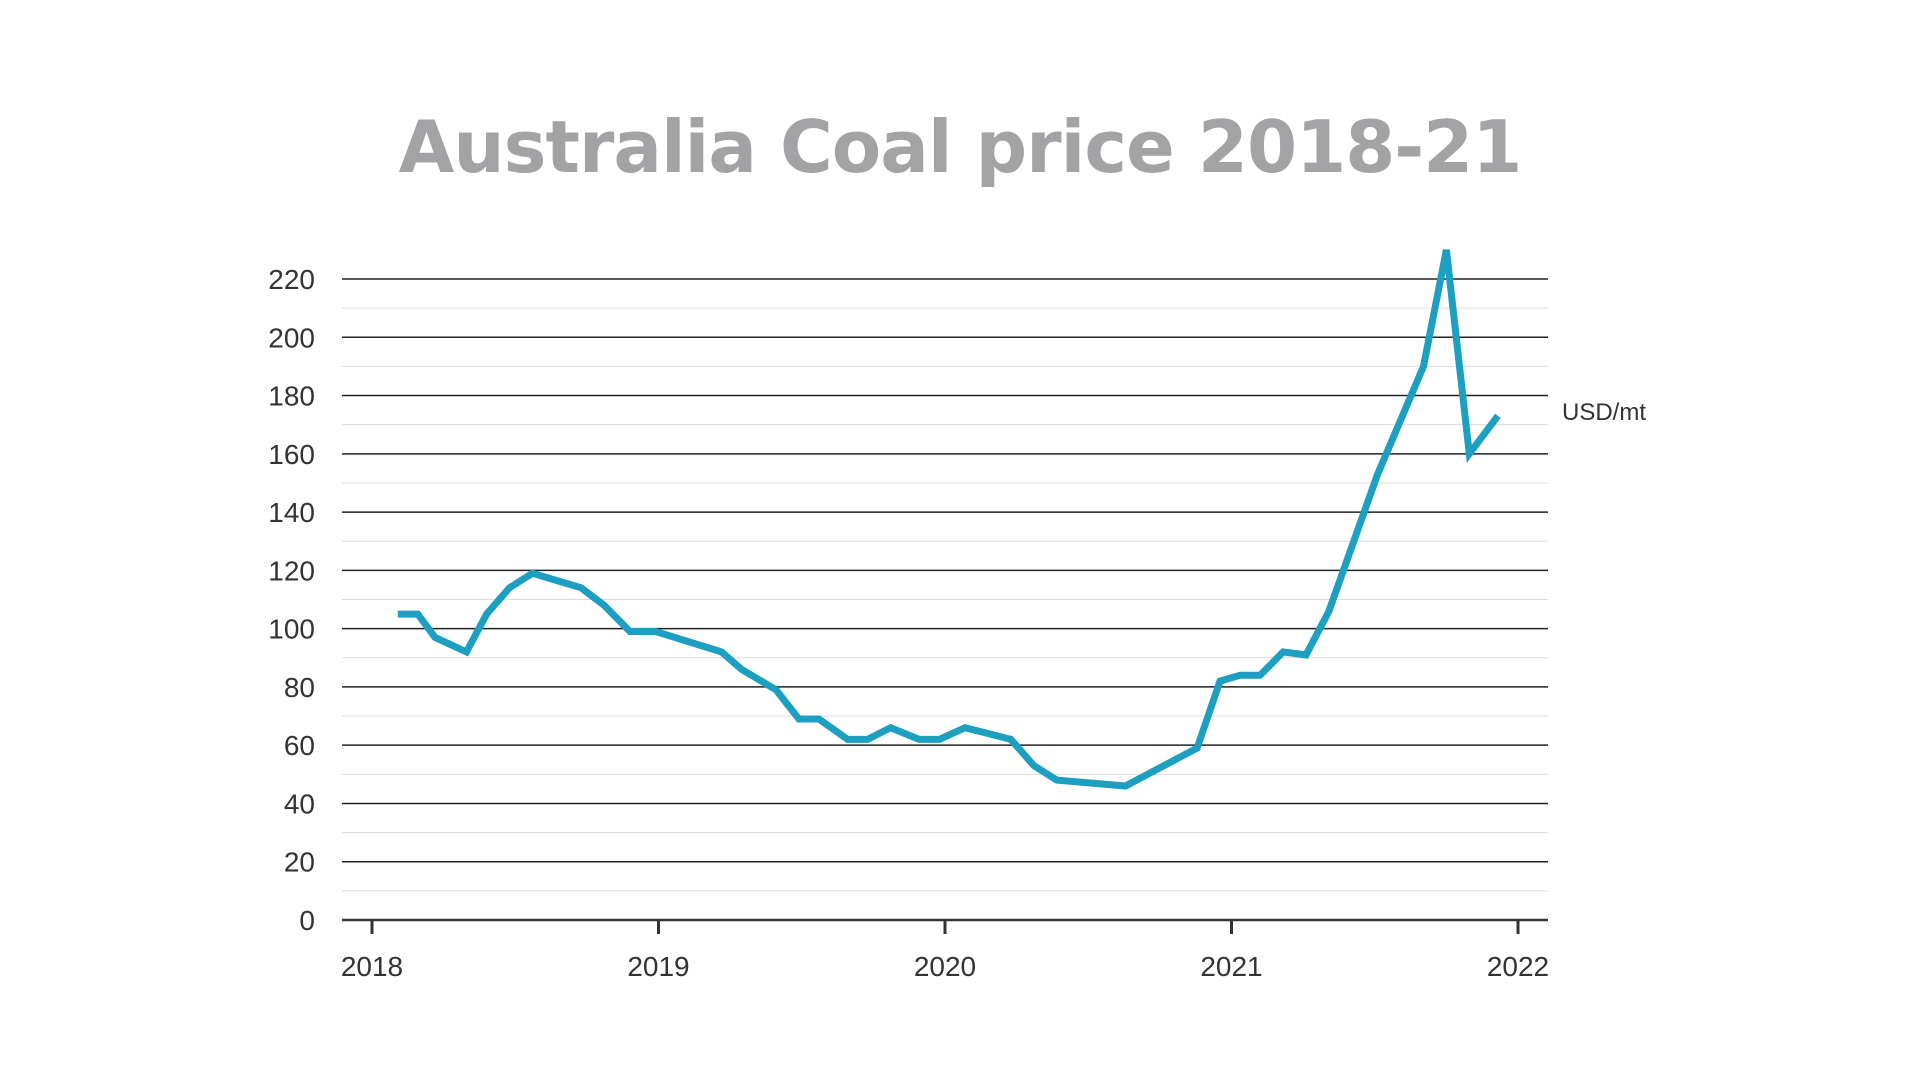 The image size is (1920, 1080). What do you see at coordinates (960, 147) in the screenshot?
I see `chart-title: Australia Coal price 2018-21` at bounding box center [960, 147].